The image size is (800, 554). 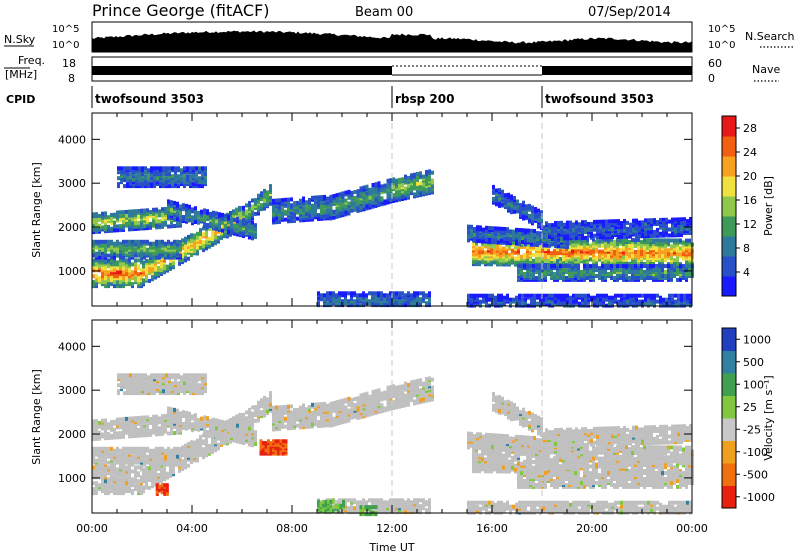 I want to click on power-y-axis-label: Slant Range [km], so click(x=36, y=210).